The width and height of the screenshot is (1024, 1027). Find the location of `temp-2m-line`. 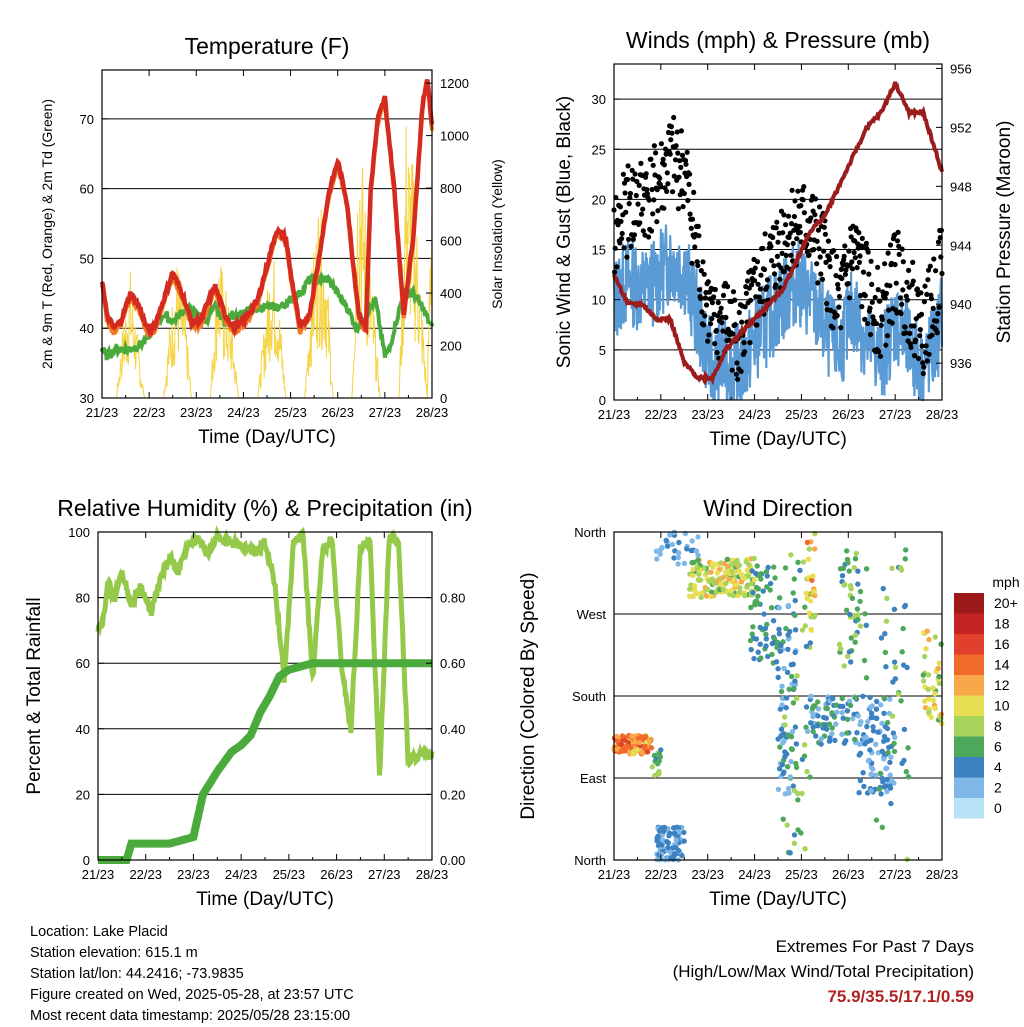

temp-2m-line is located at coordinates (267, 209).